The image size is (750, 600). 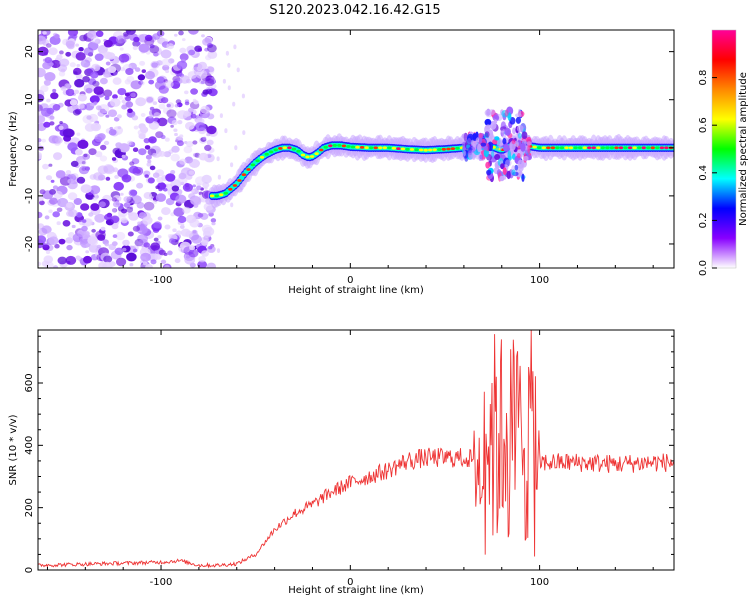 What do you see at coordinates (743, 149) in the screenshot?
I see `colorbar-label: Normalized spectral amplitude` at bounding box center [743, 149].